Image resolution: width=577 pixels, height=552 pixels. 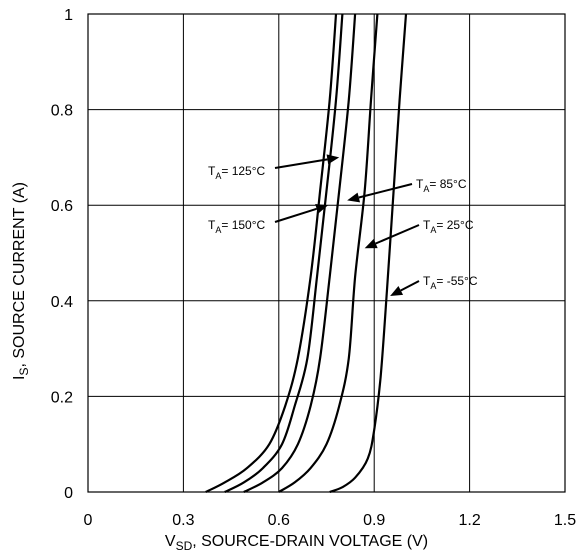 What do you see at coordinates (374, 520) in the screenshot?
I see `x-tick-label: 0.9` at bounding box center [374, 520].